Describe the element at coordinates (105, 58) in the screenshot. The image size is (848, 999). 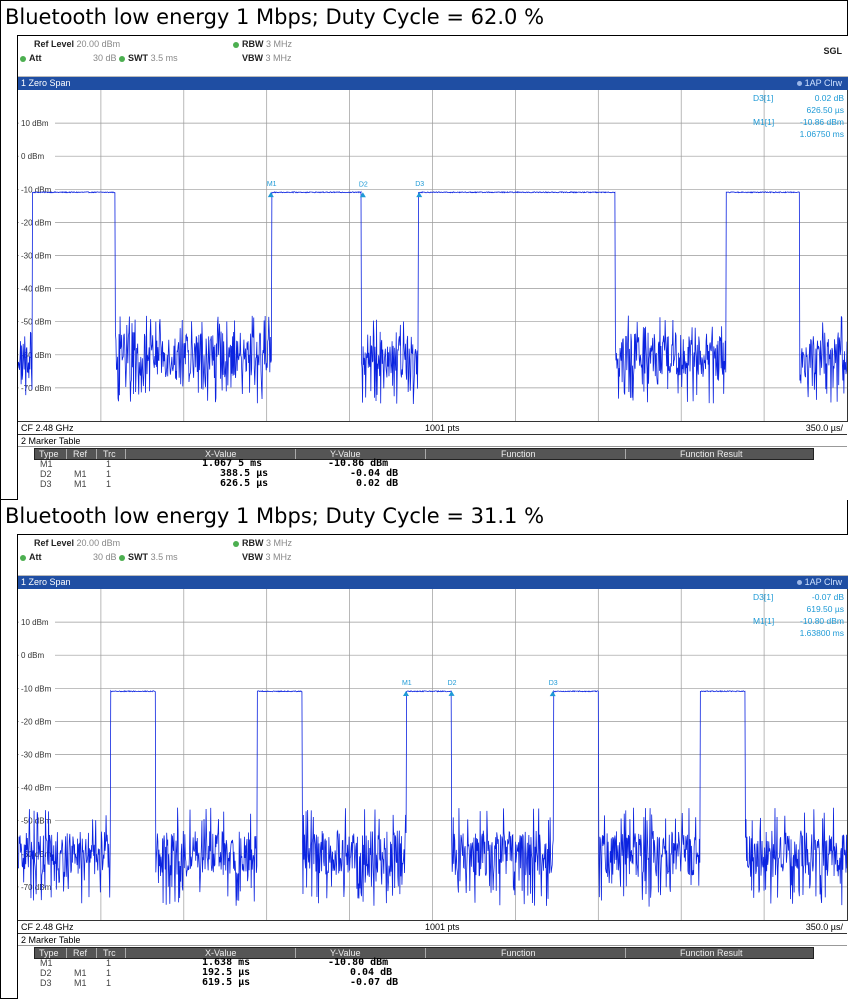
I see `att-value: 30 dB` at that location.